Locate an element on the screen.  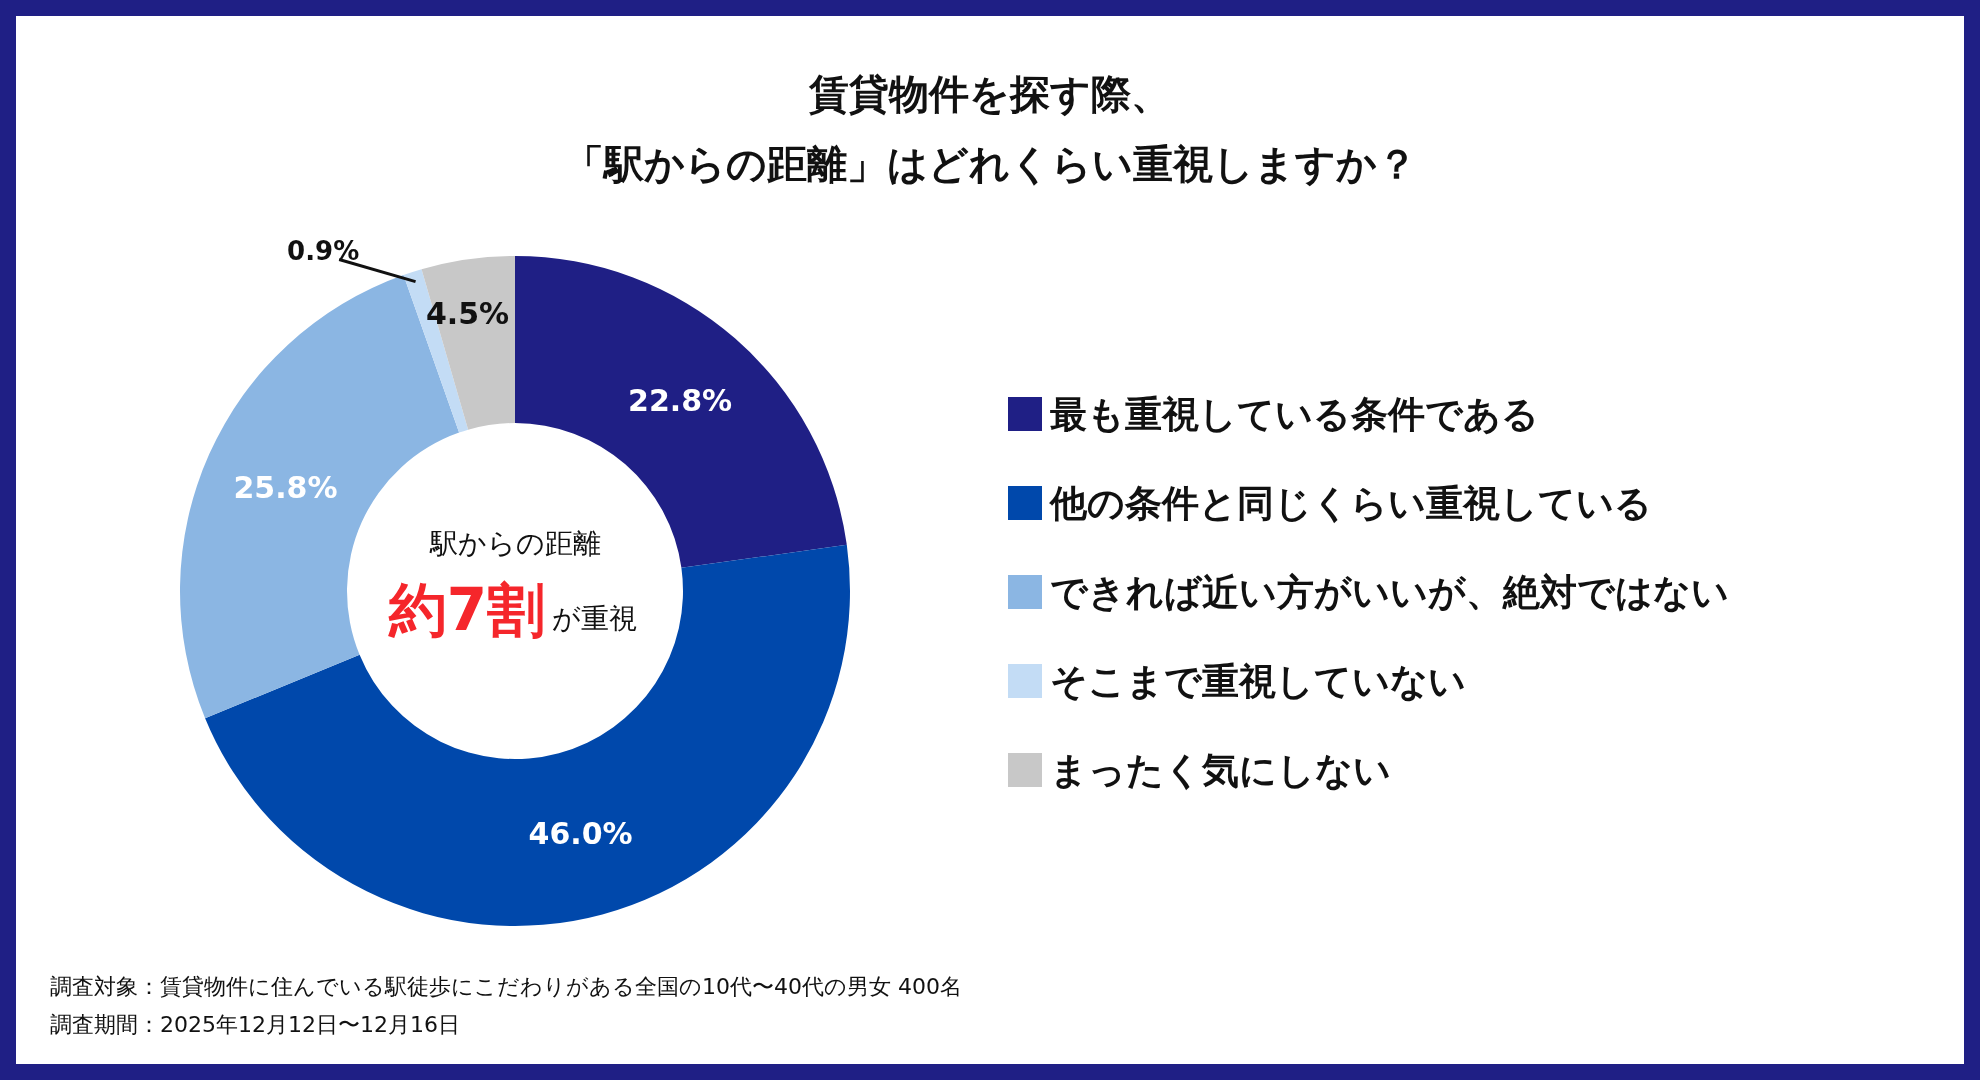
legend-label: まったく気にしない is located at coordinates (1220, 770).